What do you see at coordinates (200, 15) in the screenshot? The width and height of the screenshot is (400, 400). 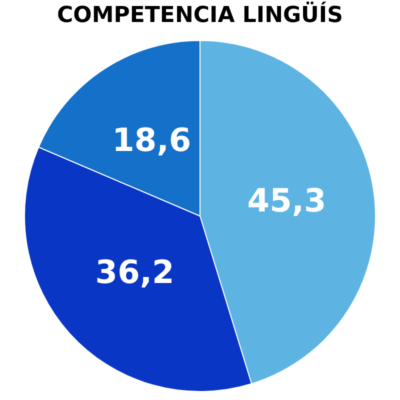 I see `chart-title: COMPETENCIA LINGÜÍS` at bounding box center [200, 15].